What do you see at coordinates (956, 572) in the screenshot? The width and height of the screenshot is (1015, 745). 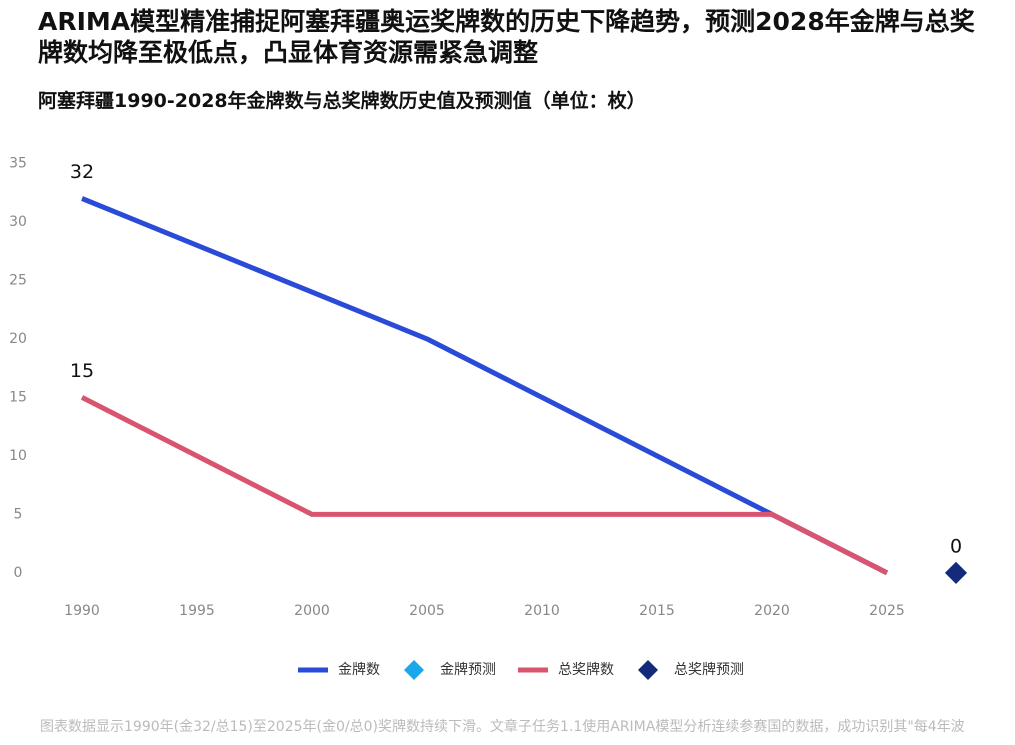 I see `prediction-marker` at bounding box center [956, 572].